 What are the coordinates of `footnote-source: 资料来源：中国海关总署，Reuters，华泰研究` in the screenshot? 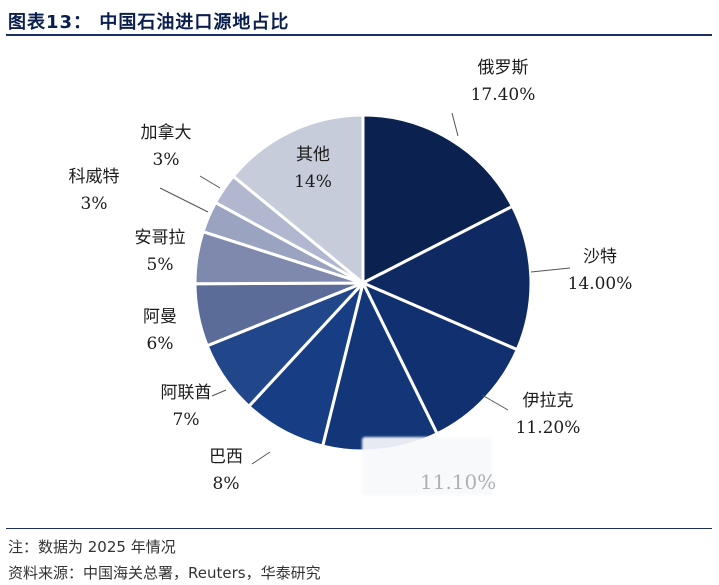 It's located at (164, 573).